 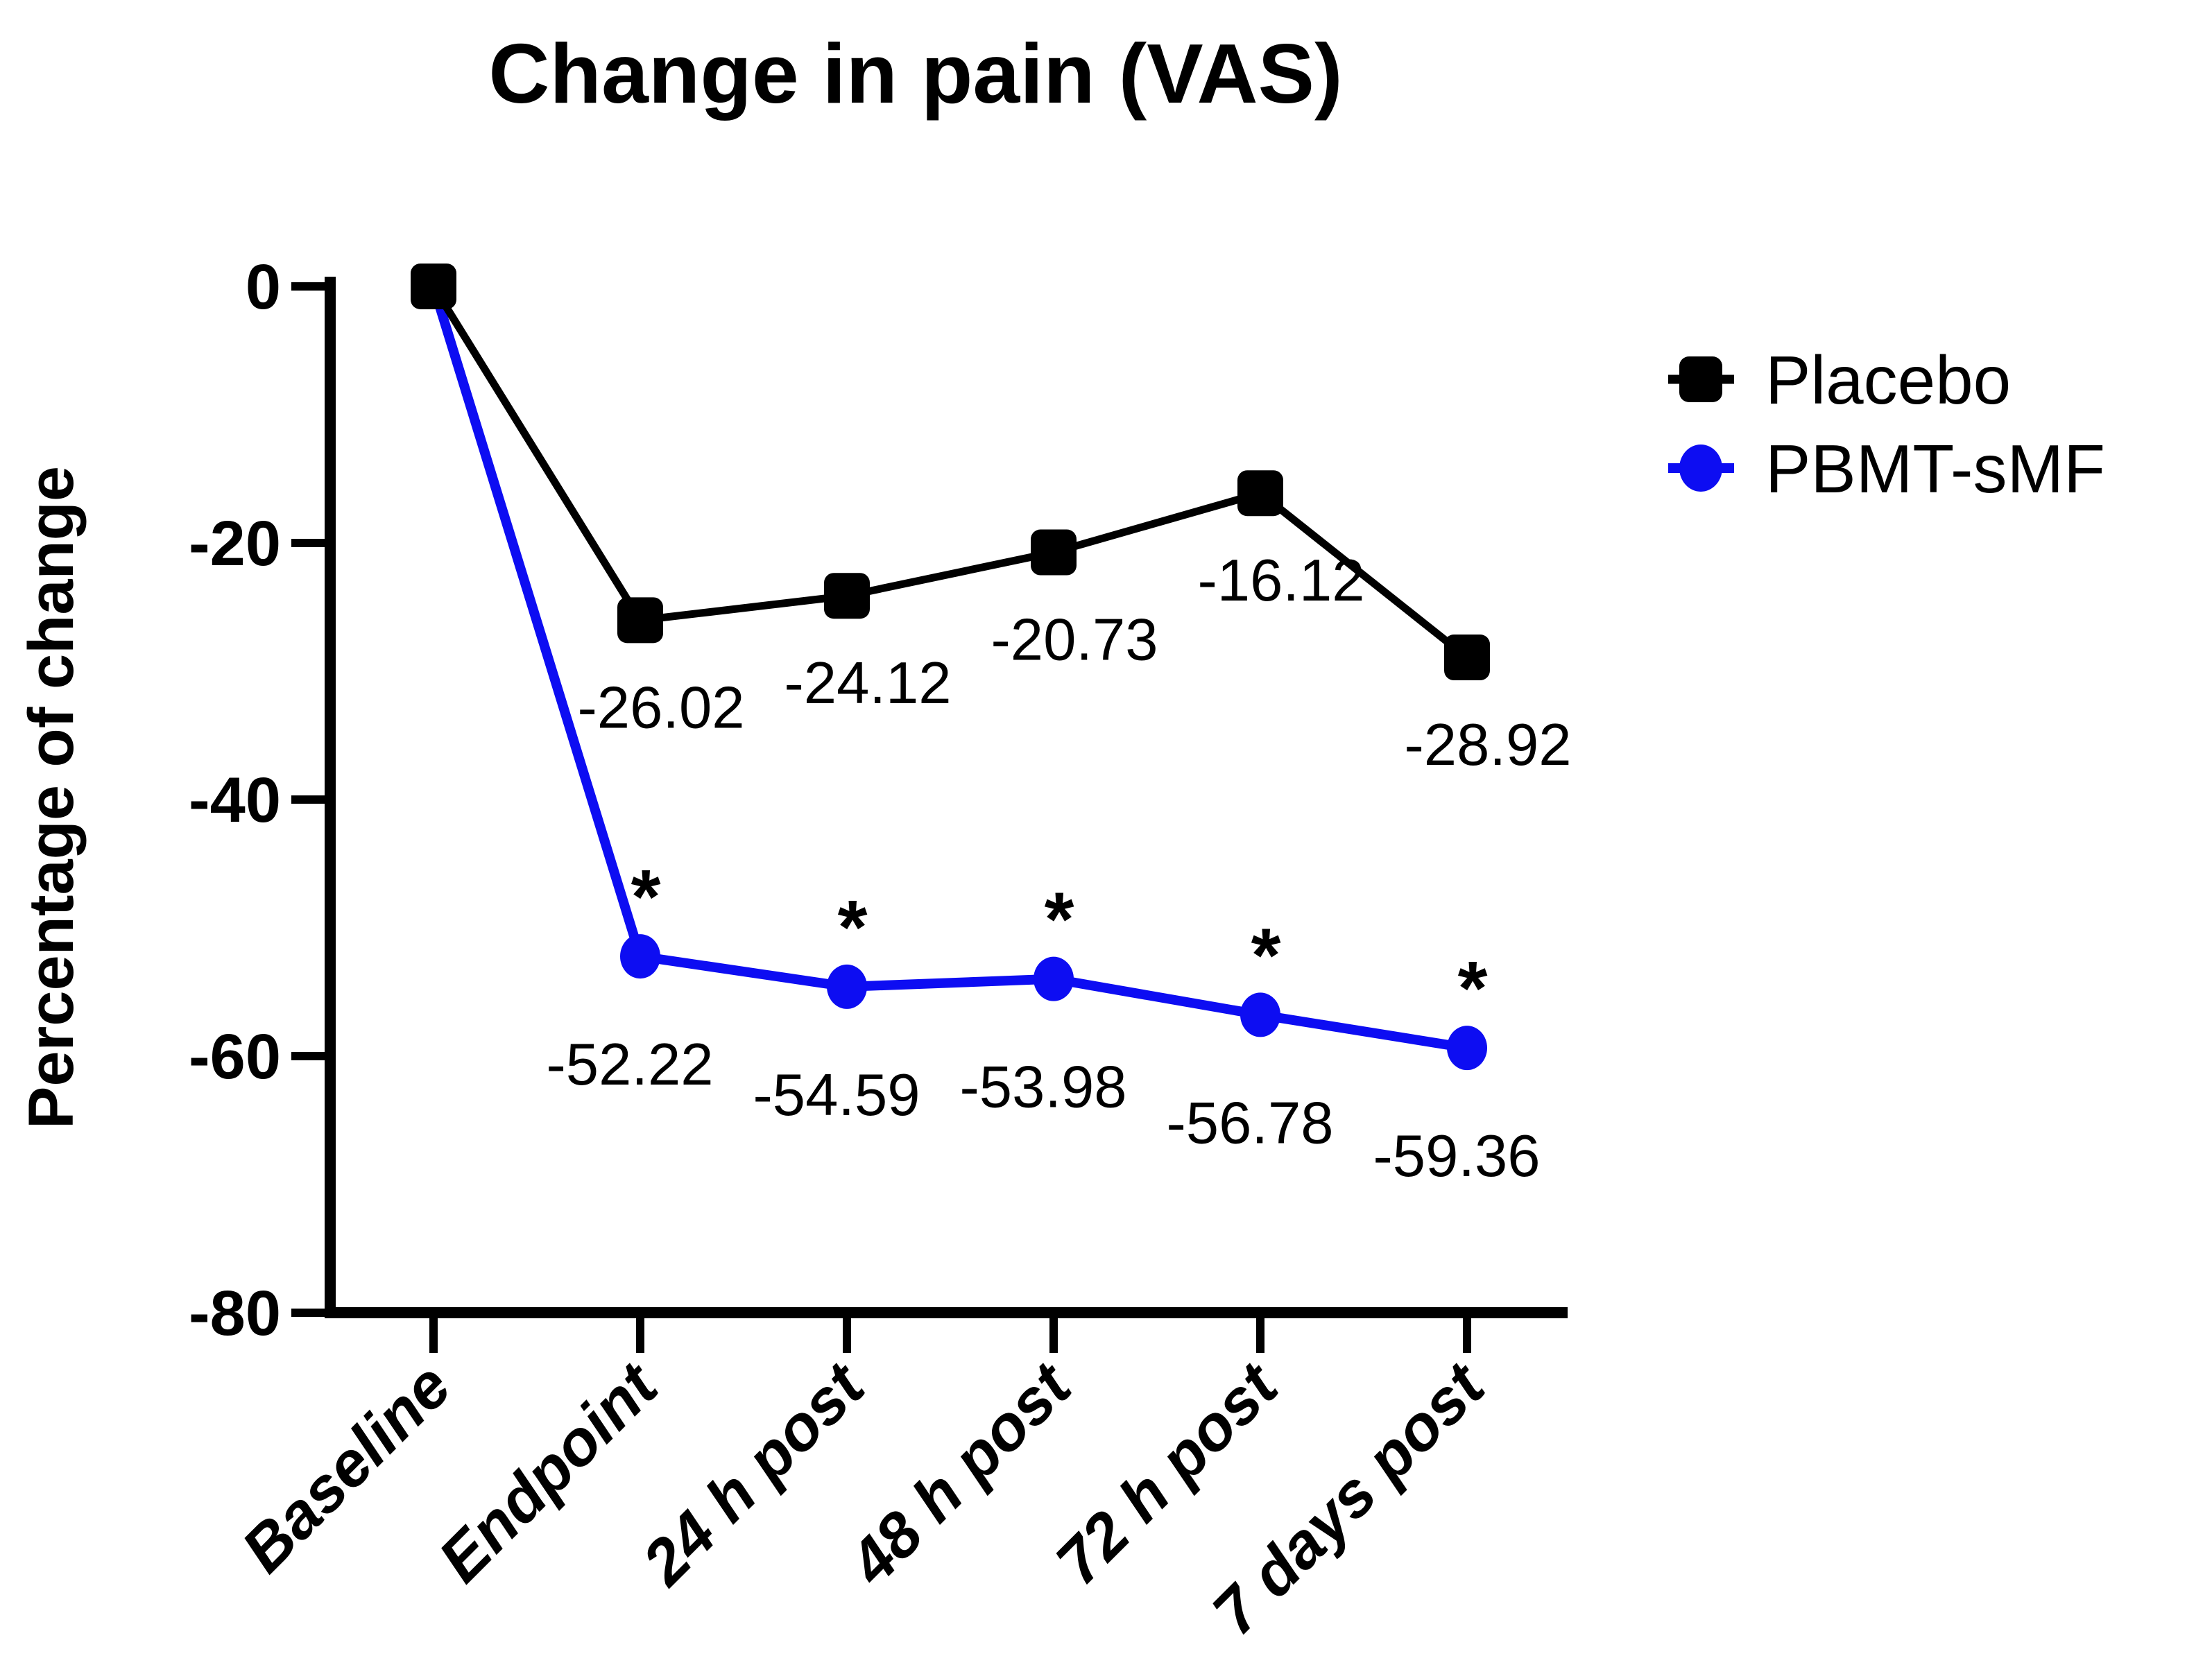 What do you see at coordinates (1280, 581) in the screenshot?
I see `data-point-label: -16.12` at bounding box center [1280, 581].